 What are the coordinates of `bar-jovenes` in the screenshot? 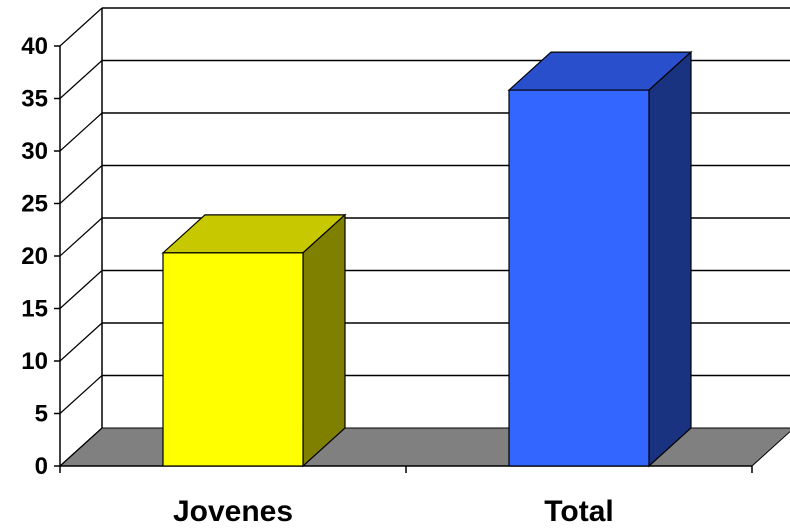 It's located at (254, 340).